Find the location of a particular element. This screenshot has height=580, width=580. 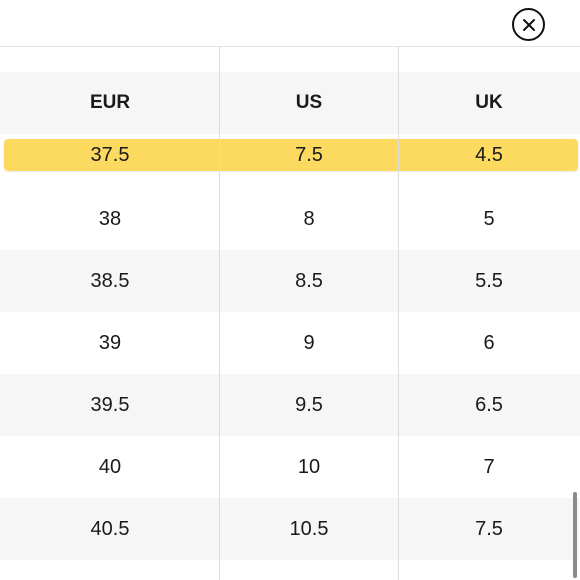

us-cell: 7.5 is located at coordinates (309, 154).